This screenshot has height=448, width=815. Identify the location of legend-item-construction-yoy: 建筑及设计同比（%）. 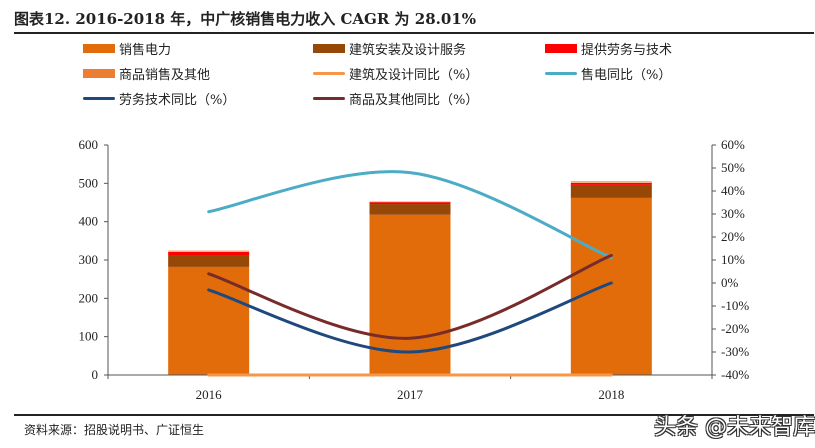
(395, 73).